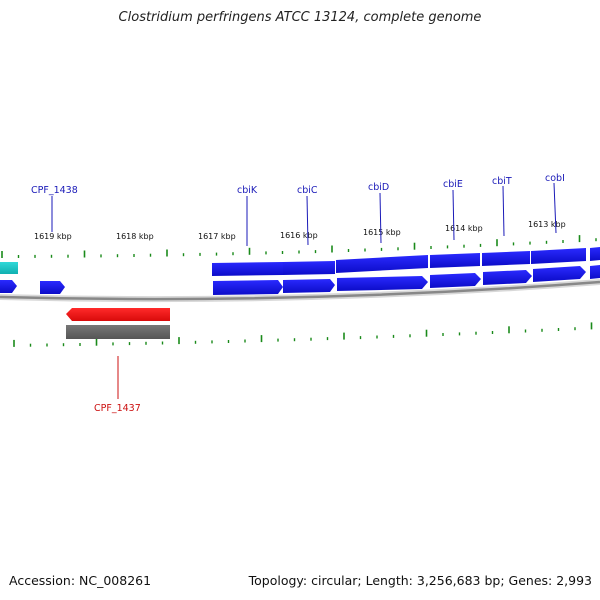  What do you see at coordinates (299, 246) in the screenshot?
I see `outer-tick-row` at bounding box center [299, 246].